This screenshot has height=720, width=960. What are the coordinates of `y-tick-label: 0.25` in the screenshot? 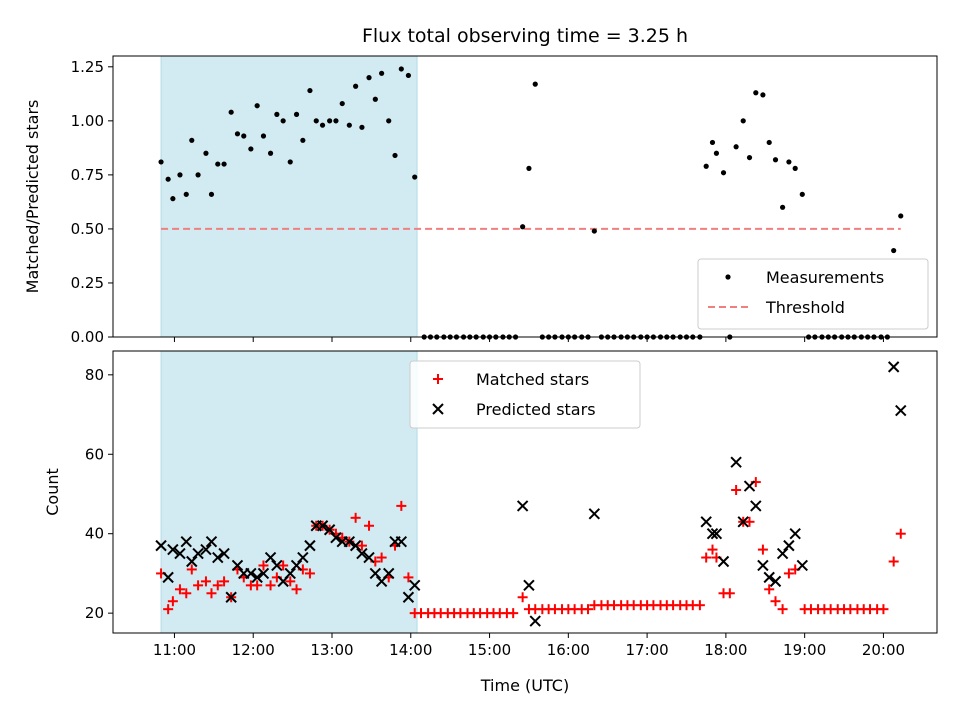 It's located at (87, 283).